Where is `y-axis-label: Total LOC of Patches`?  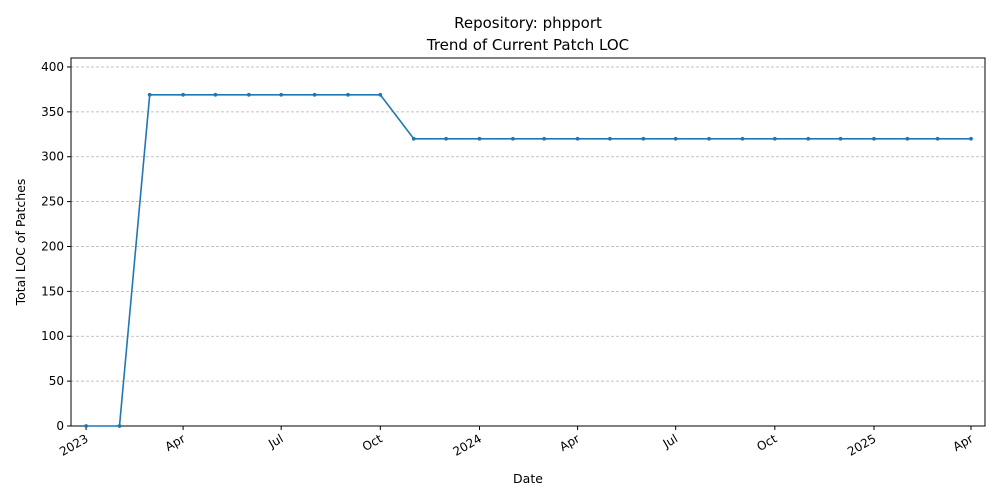 y-axis-label: Total LOC of Patches is located at coordinates (20, 243).